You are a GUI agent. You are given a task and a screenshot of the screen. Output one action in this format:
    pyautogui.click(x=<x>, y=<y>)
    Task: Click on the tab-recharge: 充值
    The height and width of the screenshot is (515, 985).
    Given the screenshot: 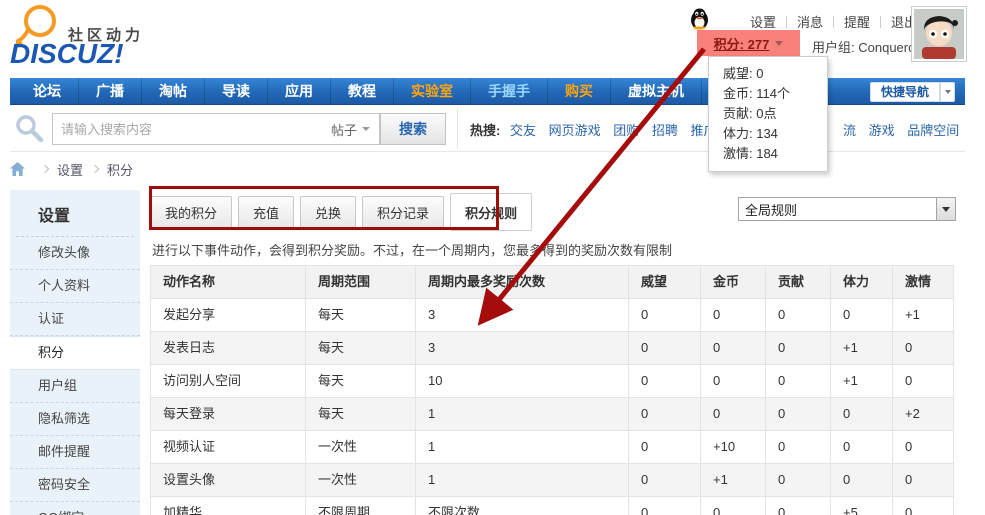 What is the action you would take?
    pyautogui.click(x=266, y=212)
    